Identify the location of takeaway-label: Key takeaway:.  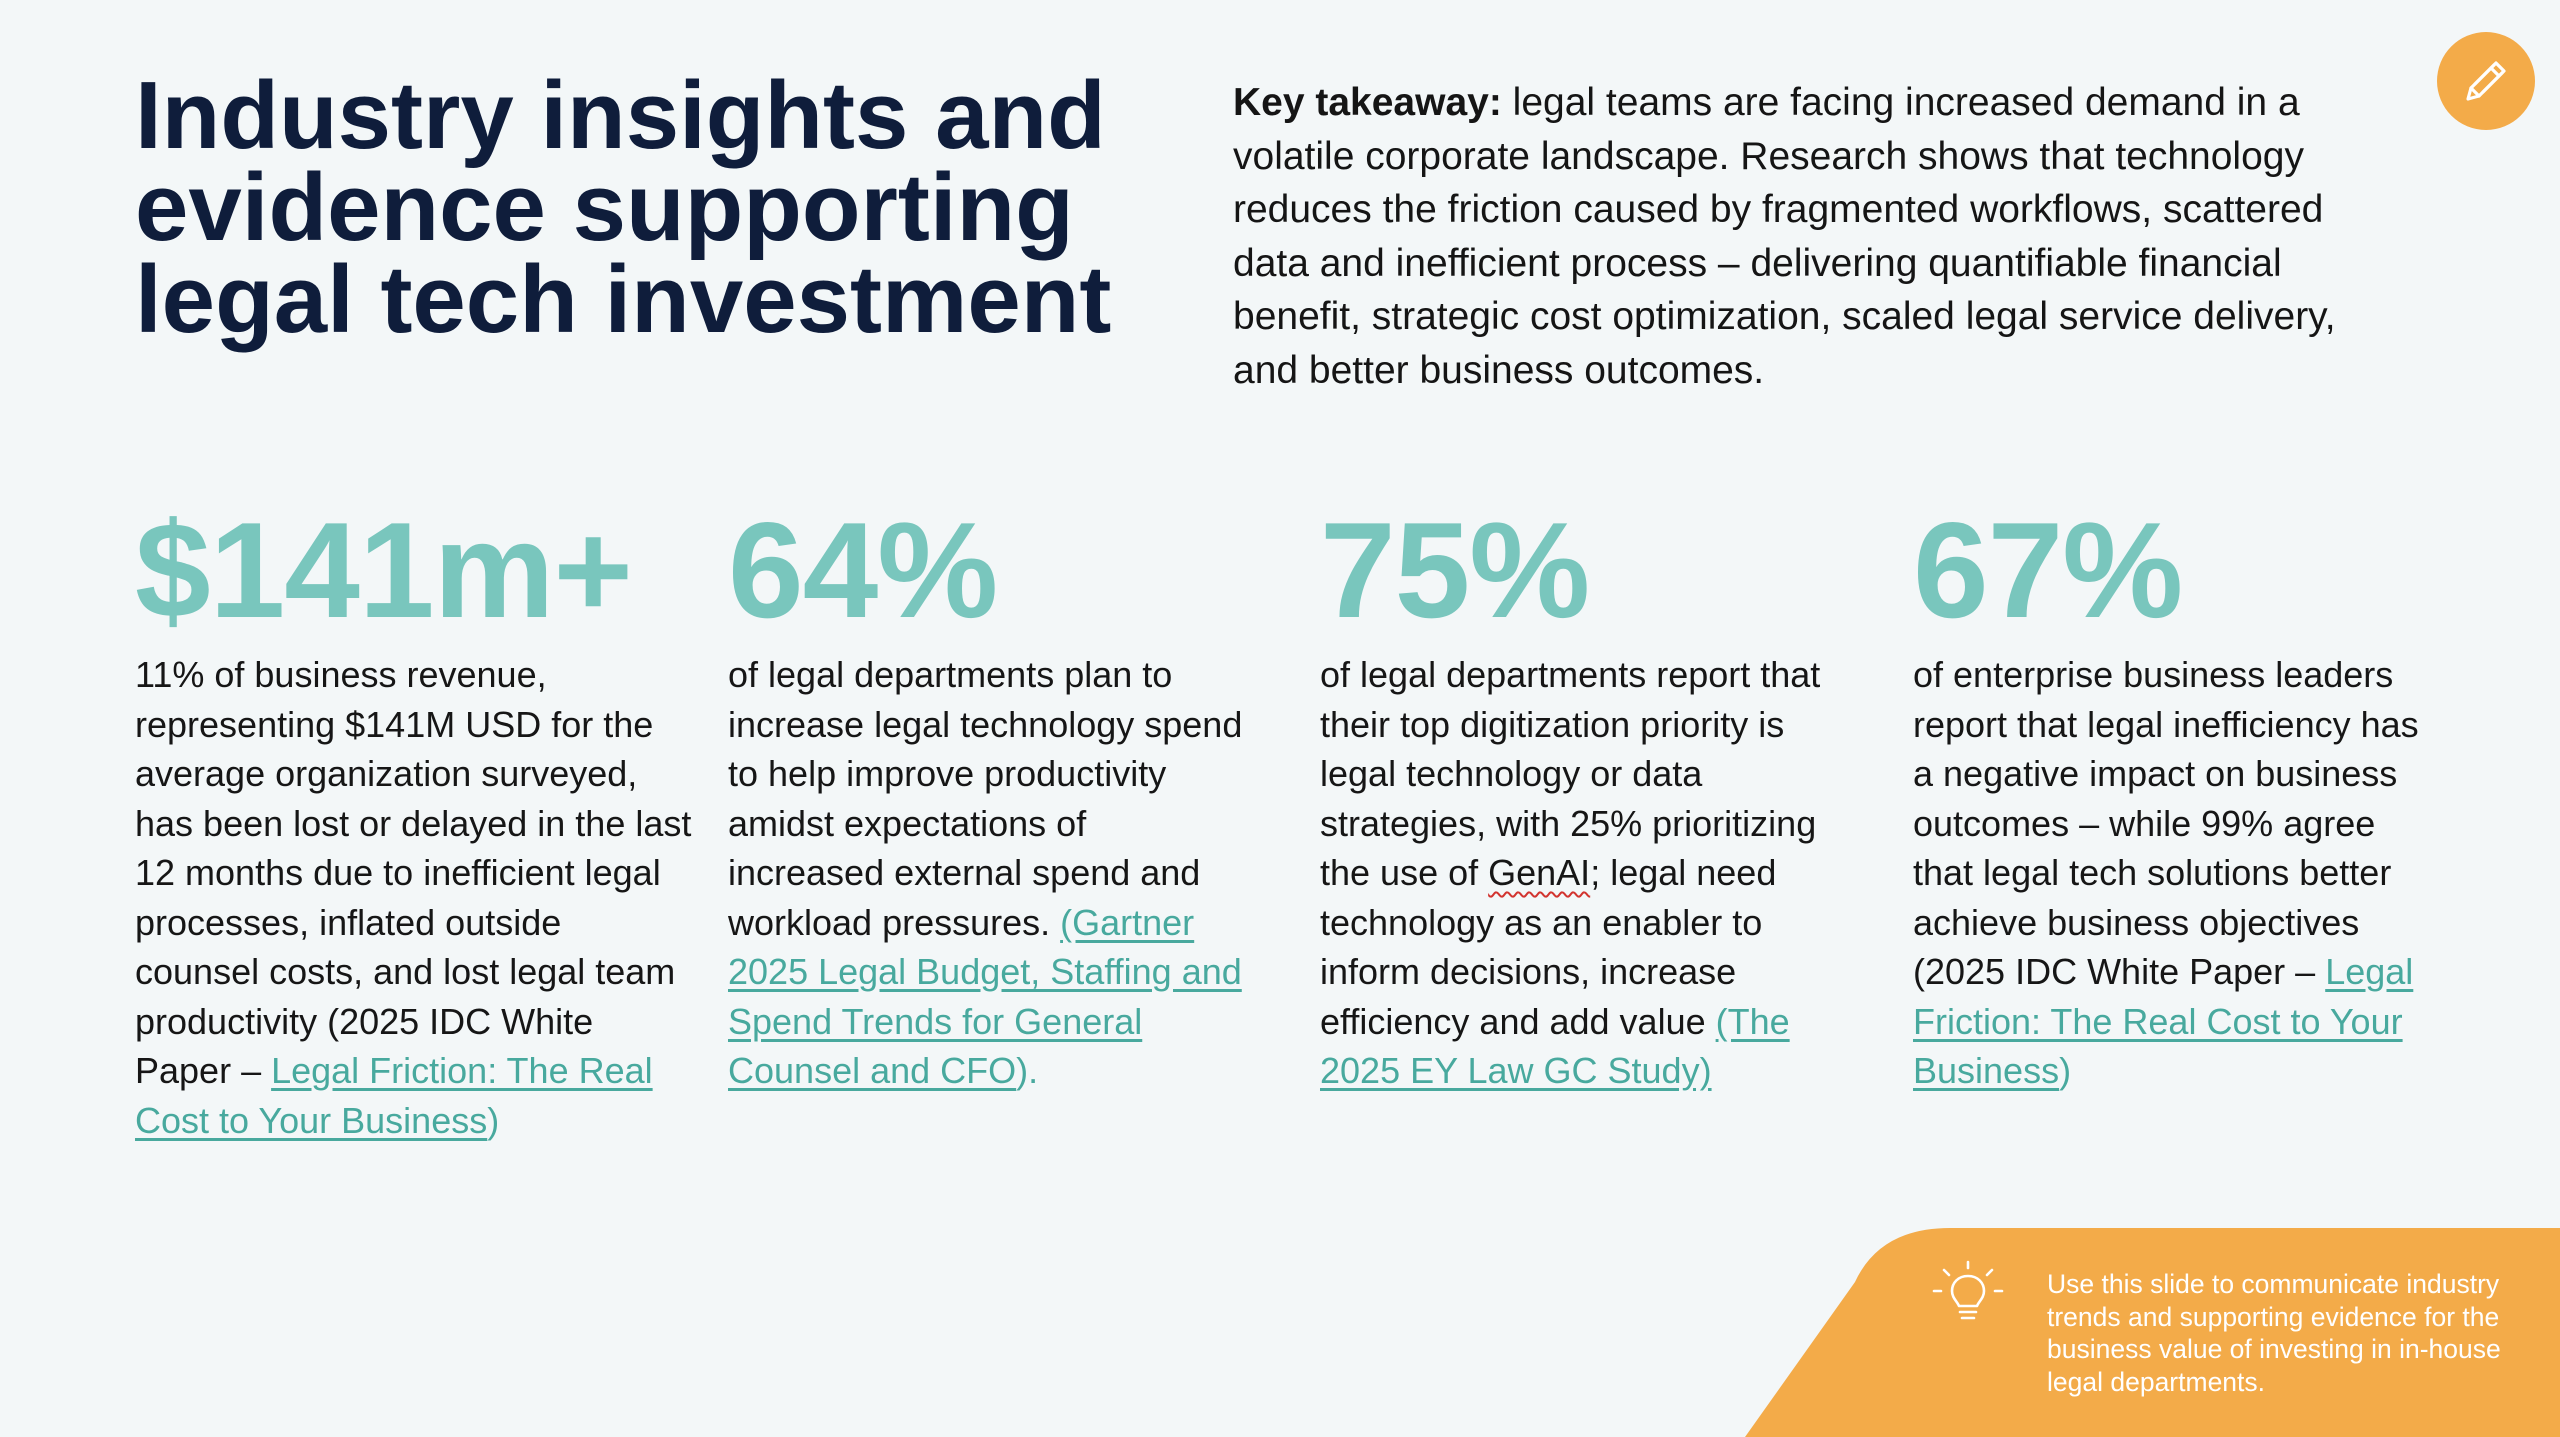
(1367, 102).